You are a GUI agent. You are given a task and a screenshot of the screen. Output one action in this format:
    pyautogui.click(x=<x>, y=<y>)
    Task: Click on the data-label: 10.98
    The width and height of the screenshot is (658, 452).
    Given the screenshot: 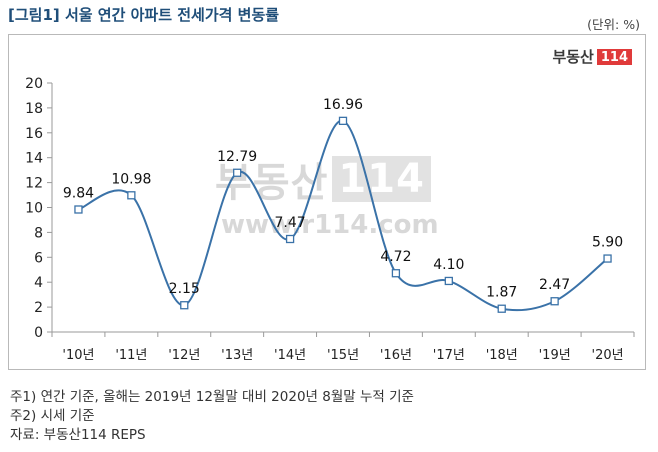 What is the action you would take?
    pyautogui.click(x=131, y=179)
    